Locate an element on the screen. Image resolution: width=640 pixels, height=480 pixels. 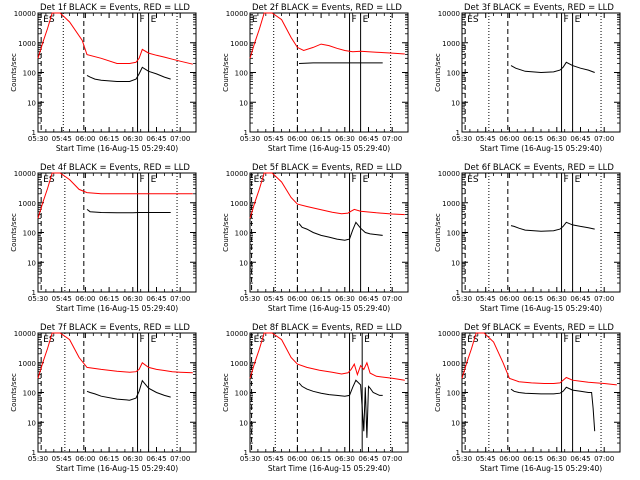
panel-title: Det 6f BLACK = Events, RED = LLD is located at coordinates (539, 168).